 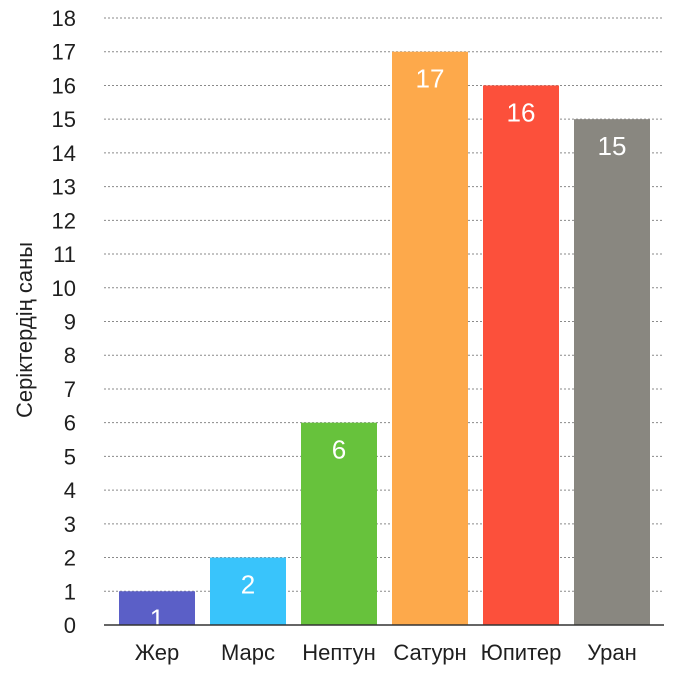 I want to click on y-tick-label: 14, so click(x=64, y=153).